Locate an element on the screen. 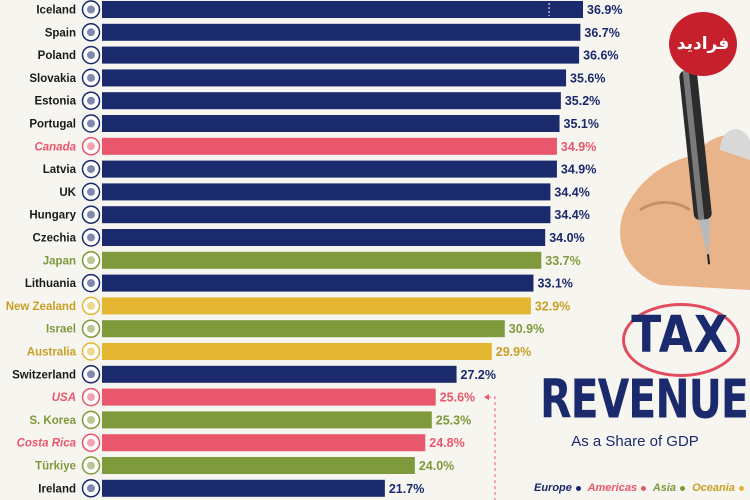  value-label-s-korea: 25.3% is located at coordinates (453, 420).